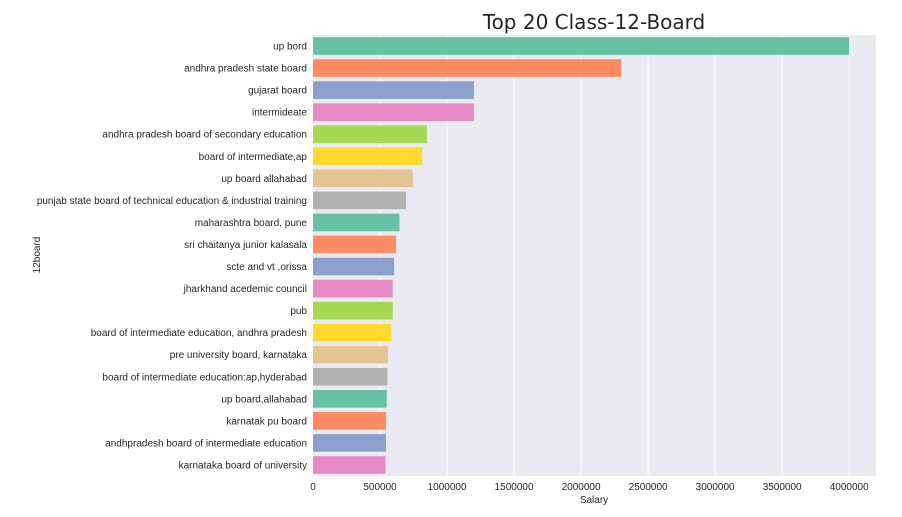 The height and width of the screenshot is (517, 902). I want to click on x-tick-label: 3500000, so click(782, 487).